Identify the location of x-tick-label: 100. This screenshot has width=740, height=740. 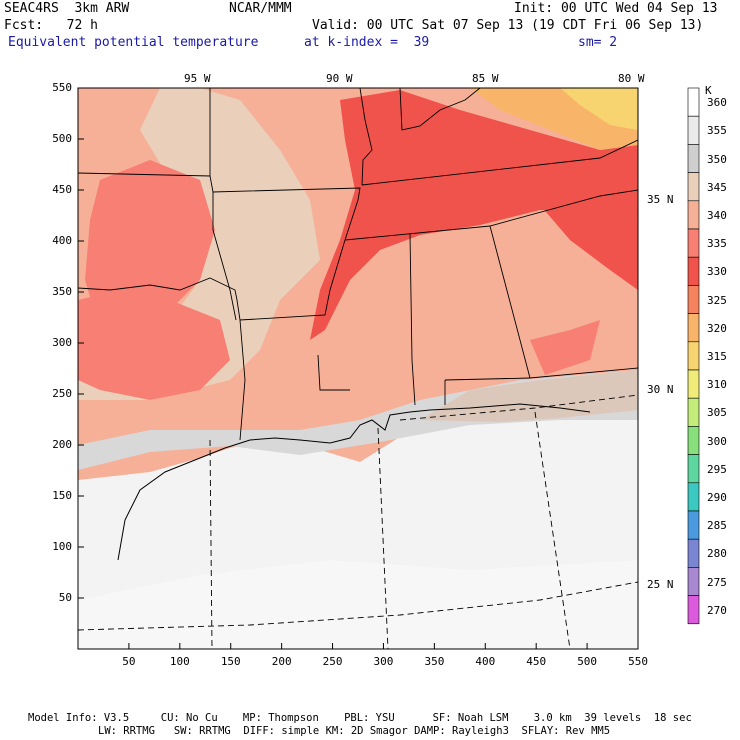
(179, 661).